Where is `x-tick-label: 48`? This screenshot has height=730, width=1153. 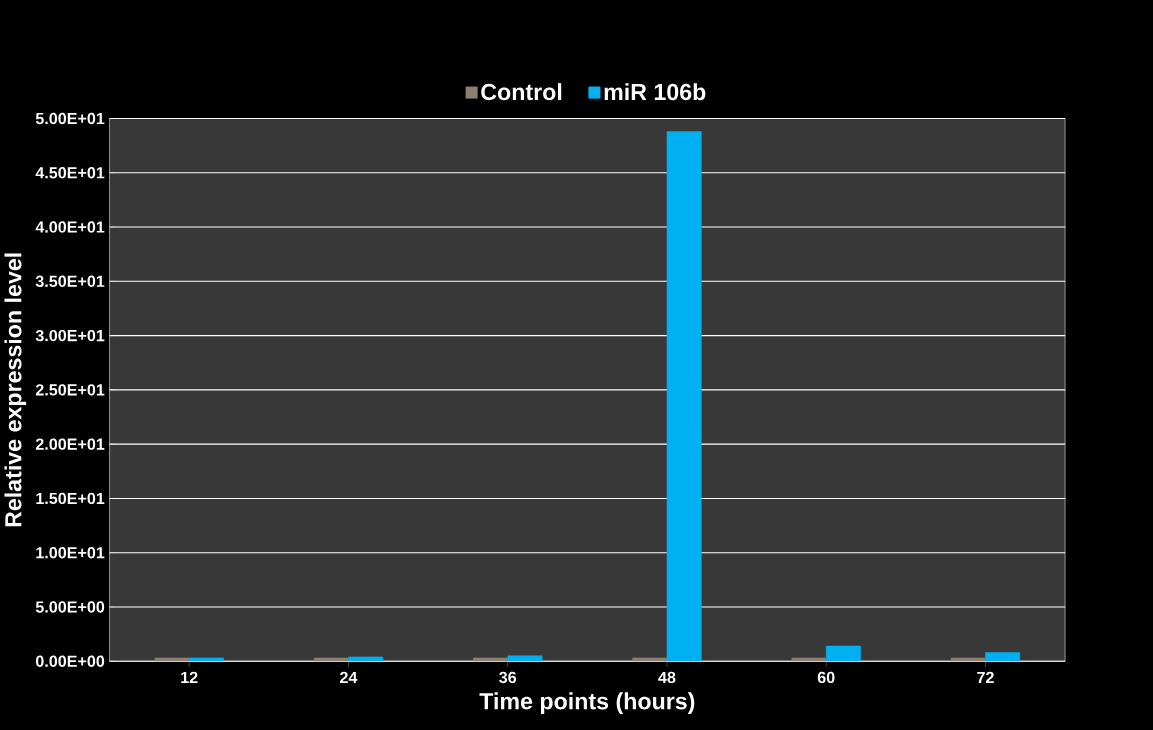 x-tick-label: 48 is located at coordinates (667, 677).